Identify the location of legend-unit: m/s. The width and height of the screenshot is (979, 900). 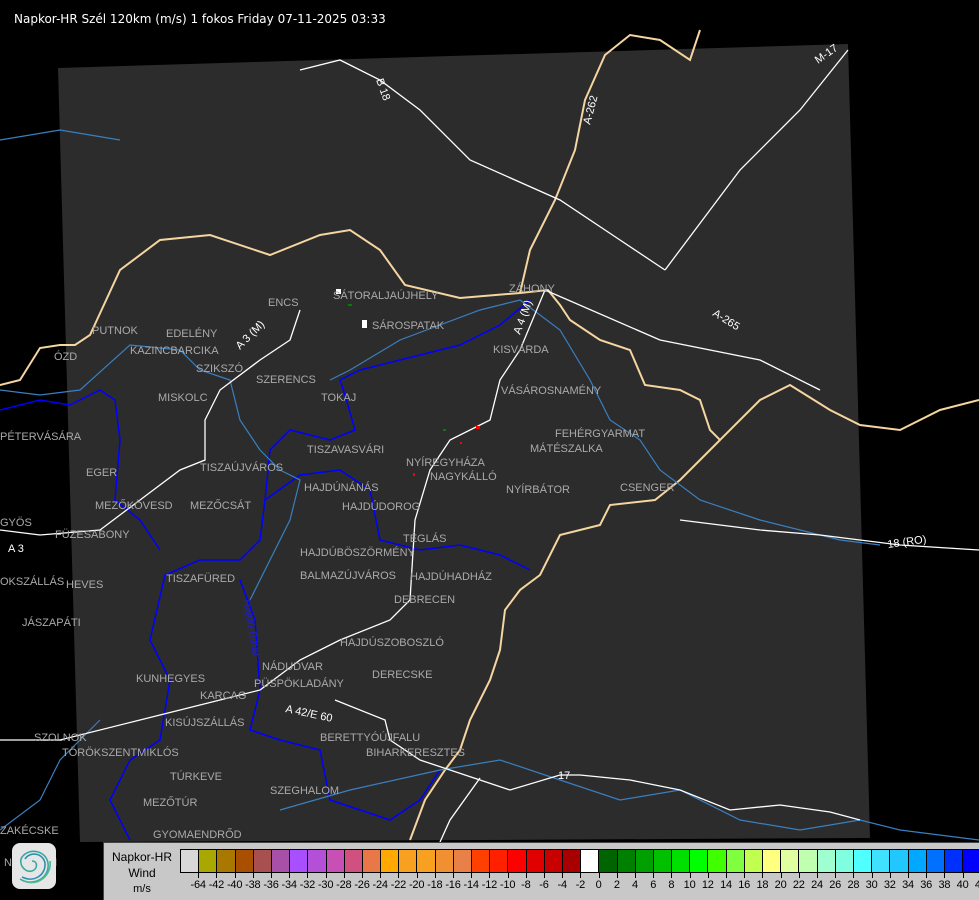
(142, 889).